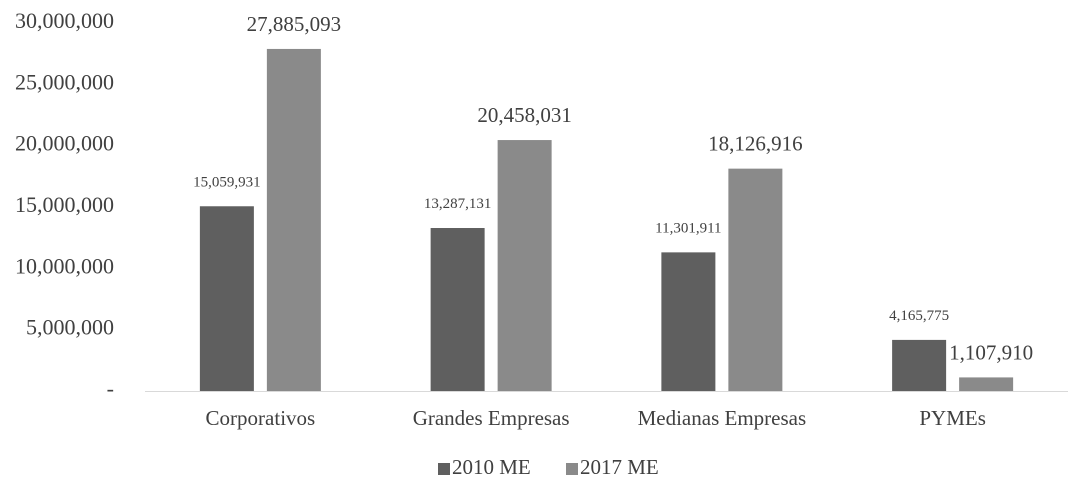  What do you see at coordinates (524, 115) in the screenshot?
I see `data-label: 20,458,031` at bounding box center [524, 115].